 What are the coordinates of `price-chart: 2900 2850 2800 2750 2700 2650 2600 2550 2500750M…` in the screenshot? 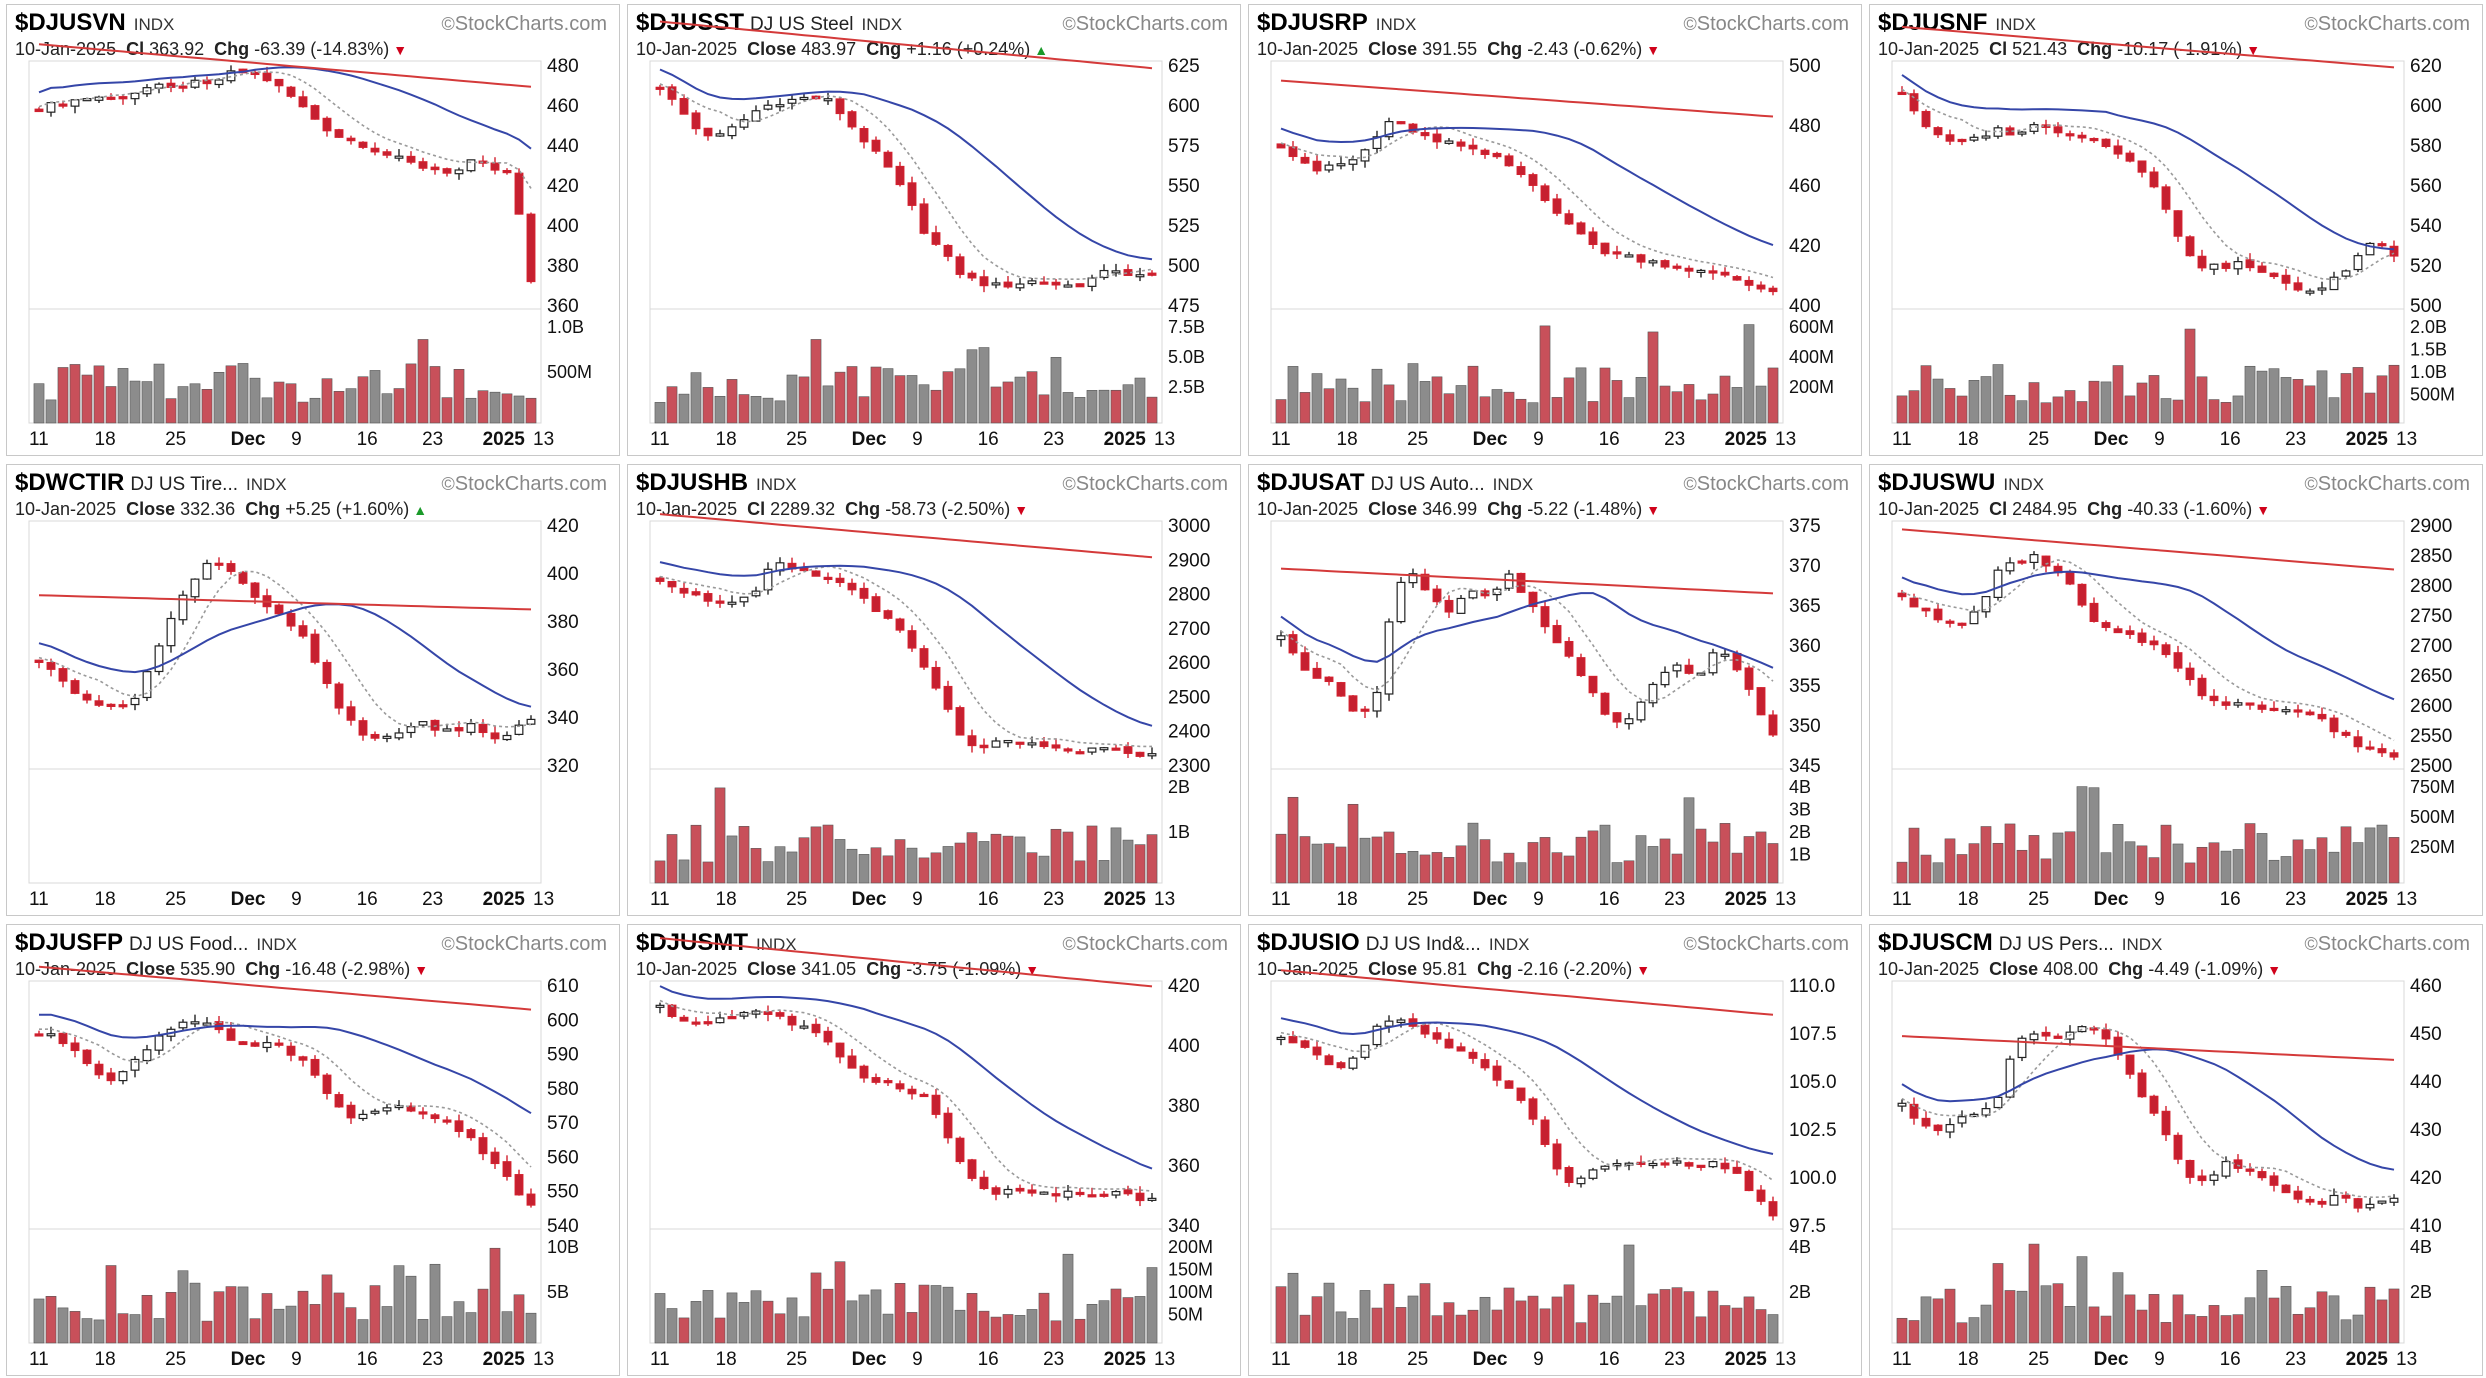 It's located at (2176, 690).